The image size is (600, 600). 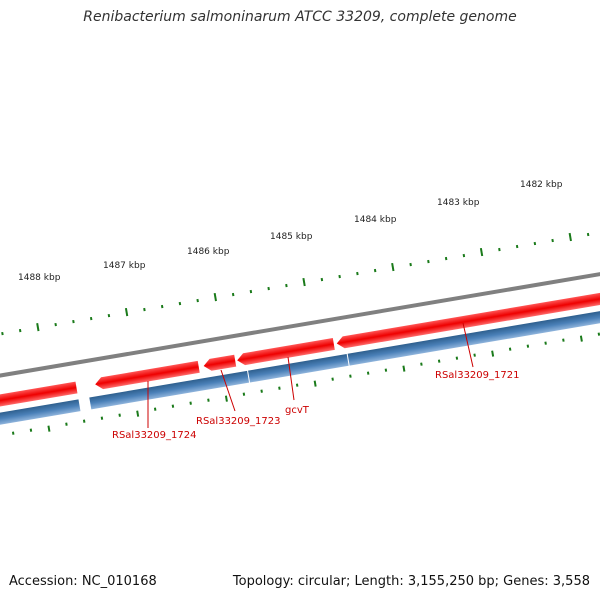 What do you see at coordinates (154, 435) in the screenshot?
I see `gene-label-rsal33209-1724: RSal33209_1724` at bounding box center [154, 435].